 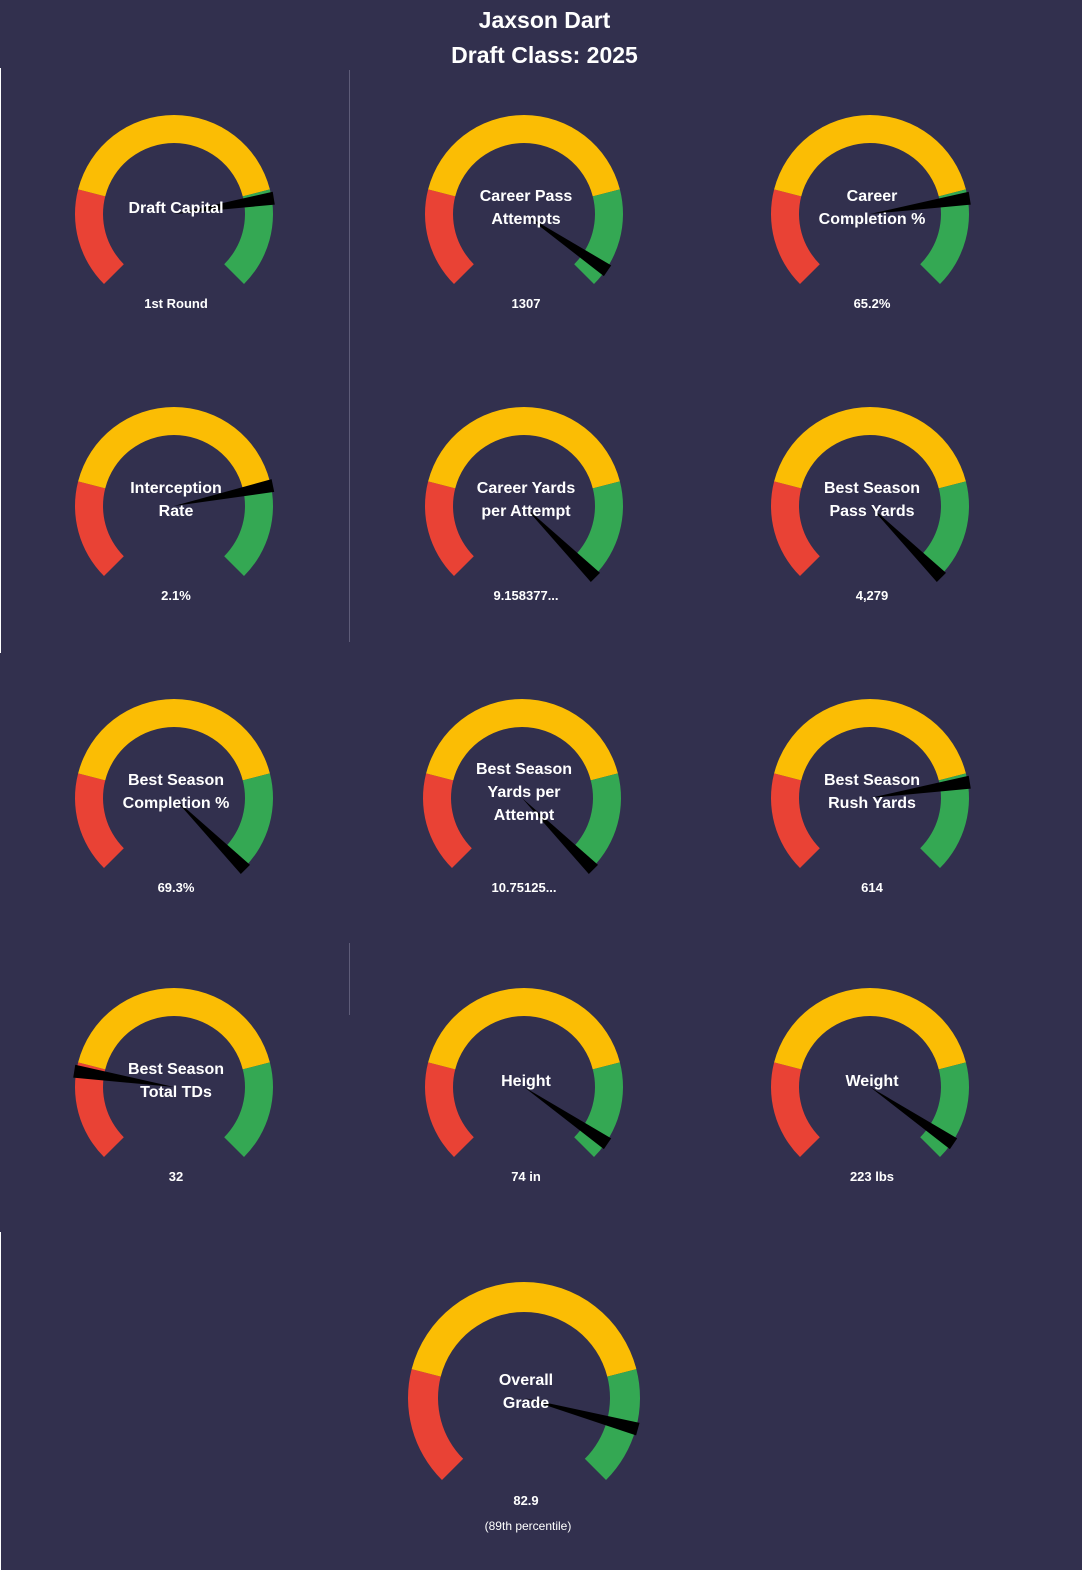 I want to click on board-edge-bottom, so click(x=544, y=1574).